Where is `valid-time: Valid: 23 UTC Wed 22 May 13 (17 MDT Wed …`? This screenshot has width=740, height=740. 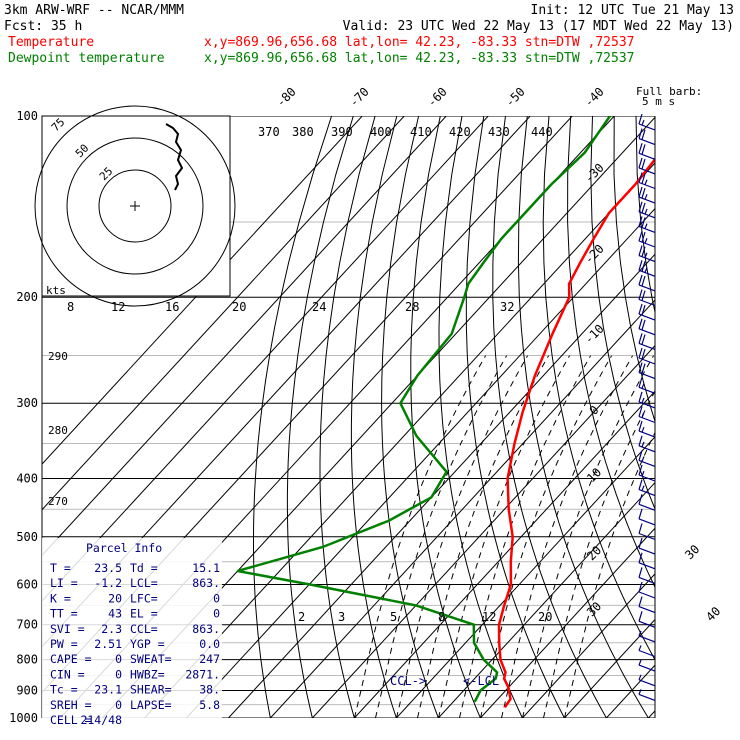
valid-time: Valid: 23 UTC Wed 22 May 13 (17 MDT Wed … is located at coordinates (538, 26).